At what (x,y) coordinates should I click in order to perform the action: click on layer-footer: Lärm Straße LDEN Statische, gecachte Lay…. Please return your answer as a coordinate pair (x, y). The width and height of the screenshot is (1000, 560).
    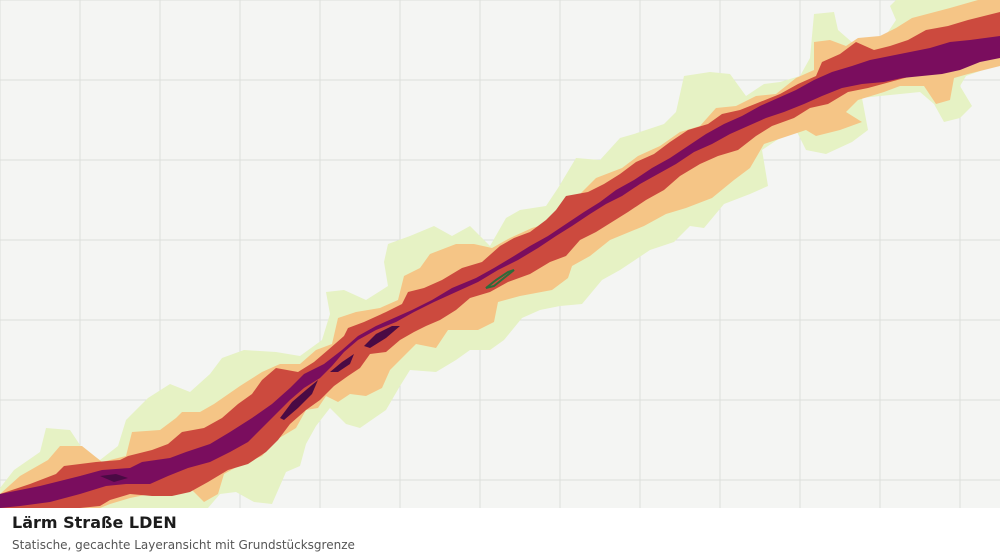
    Looking at the image, I should click on (500, 534).